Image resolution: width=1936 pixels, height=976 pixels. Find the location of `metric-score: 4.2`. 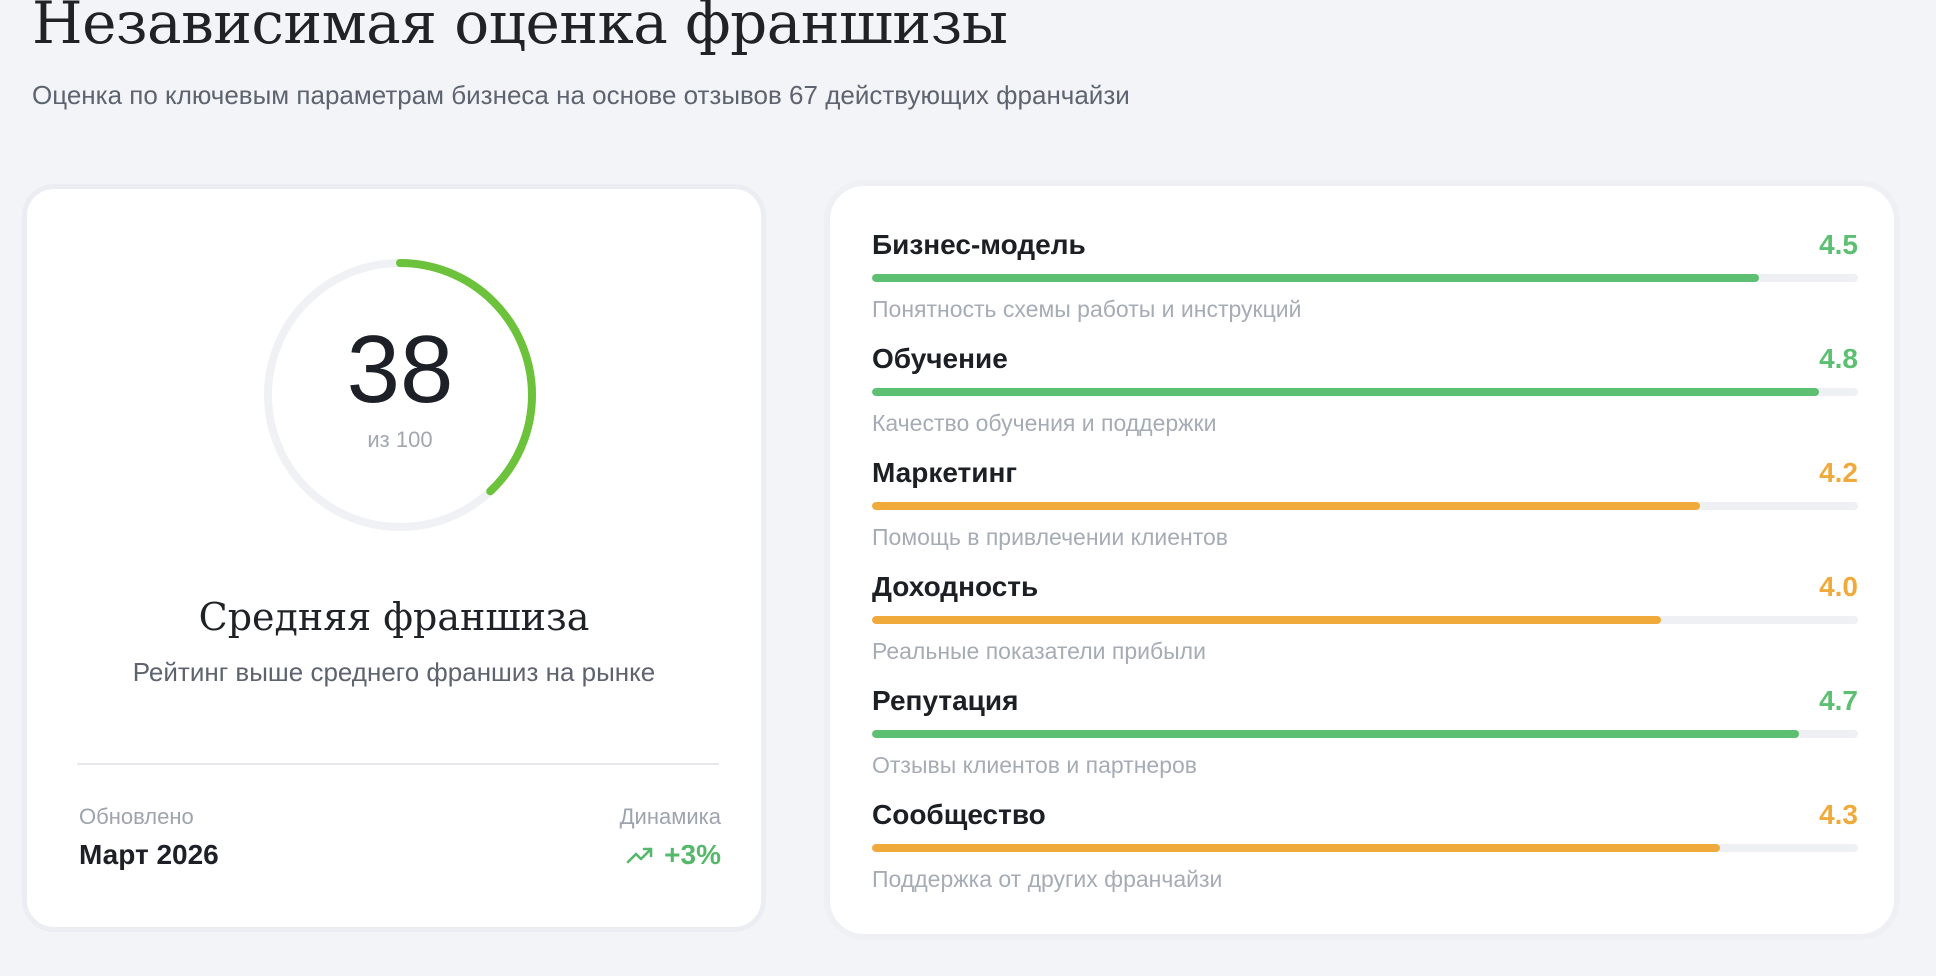

metric-score: 4.2 is located at coordinates (1838, 472).